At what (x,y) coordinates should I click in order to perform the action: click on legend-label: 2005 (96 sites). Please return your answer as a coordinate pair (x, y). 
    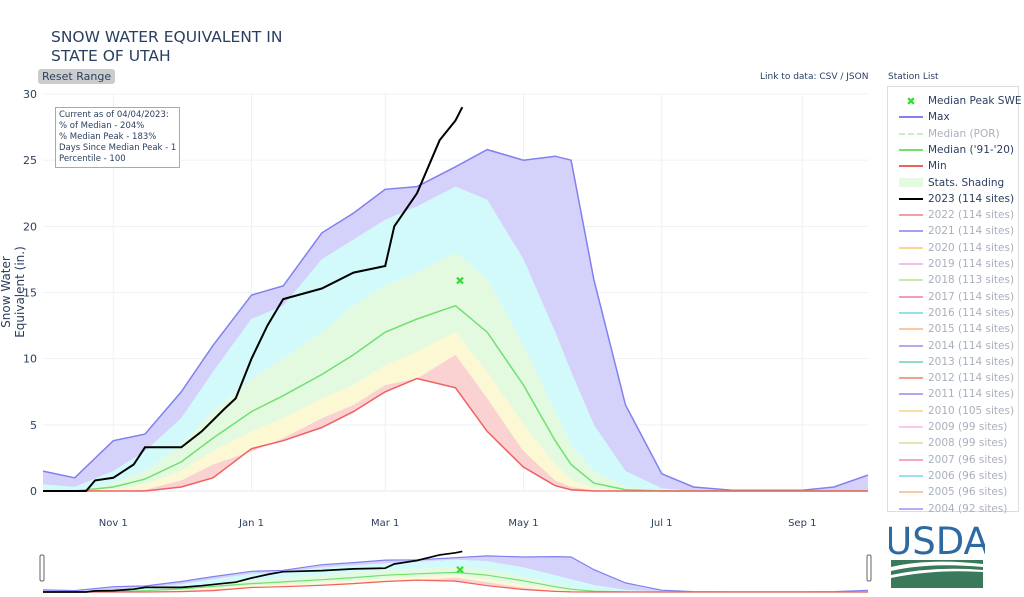
    Looking at the image, I should click on (968, 492).